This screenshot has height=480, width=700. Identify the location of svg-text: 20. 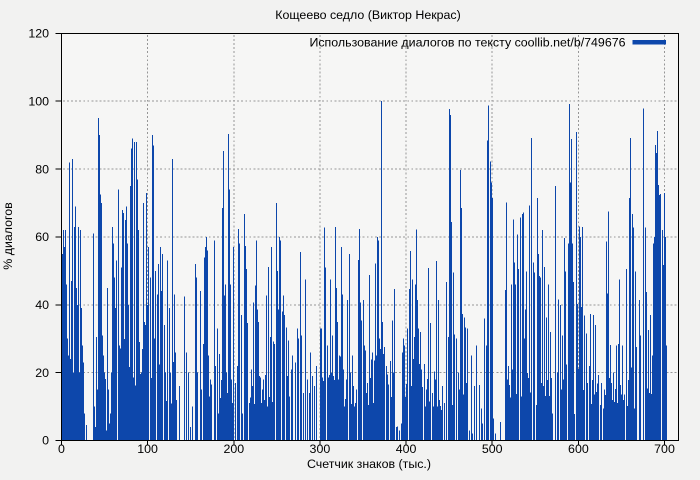
(42, 373).